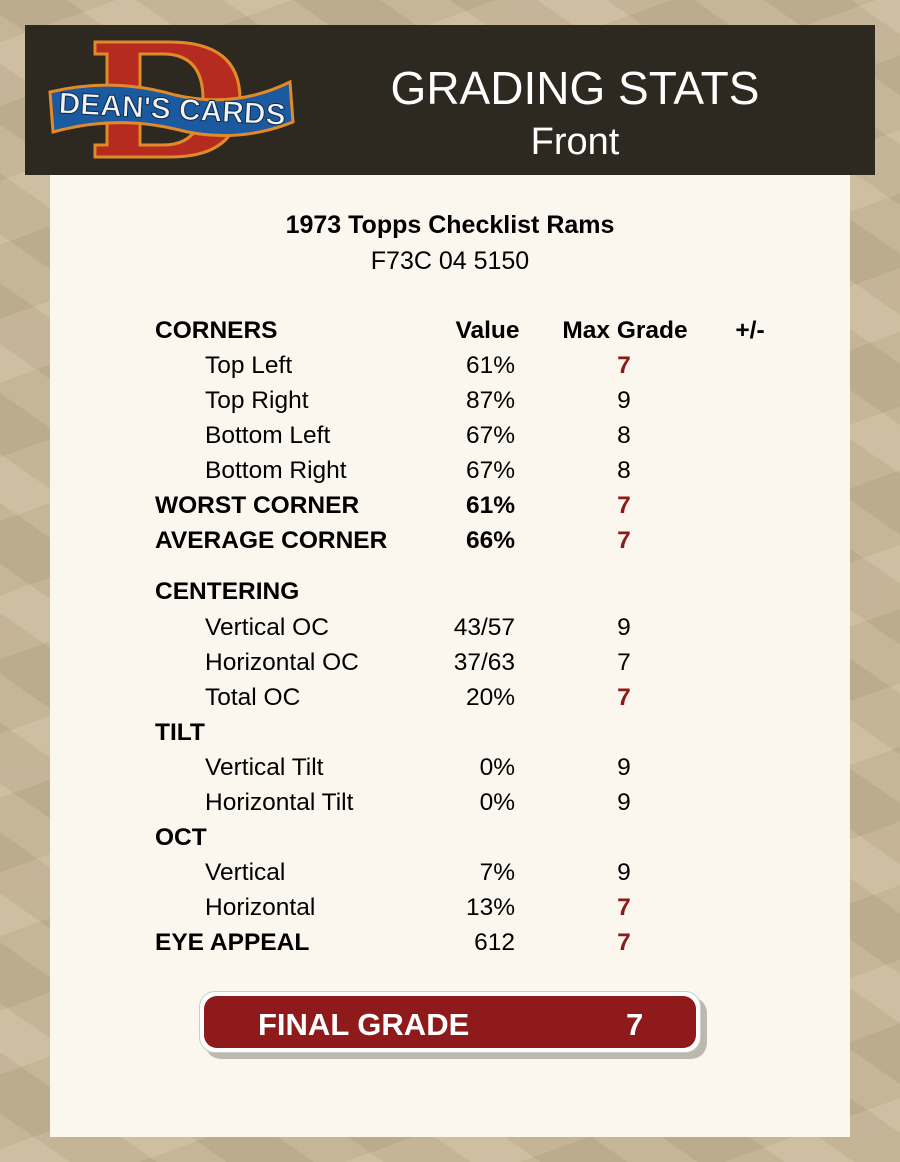 The width and height of the screenshot is (900, 1162). I want to click on stat-value: 612, so click(494, 942).